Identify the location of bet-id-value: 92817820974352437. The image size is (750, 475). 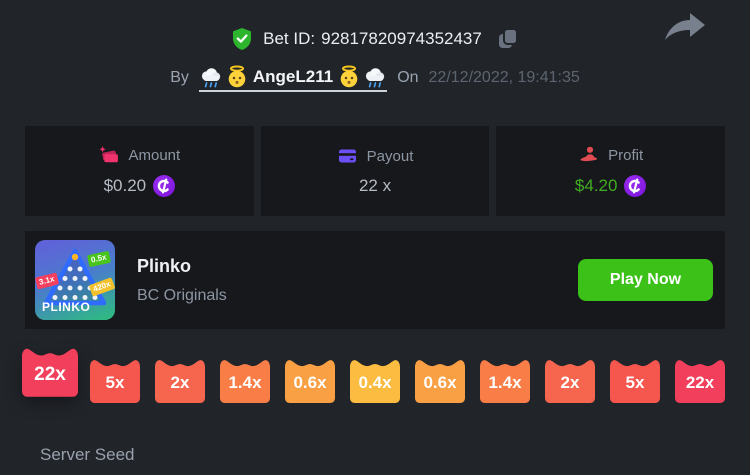
(401, 38).